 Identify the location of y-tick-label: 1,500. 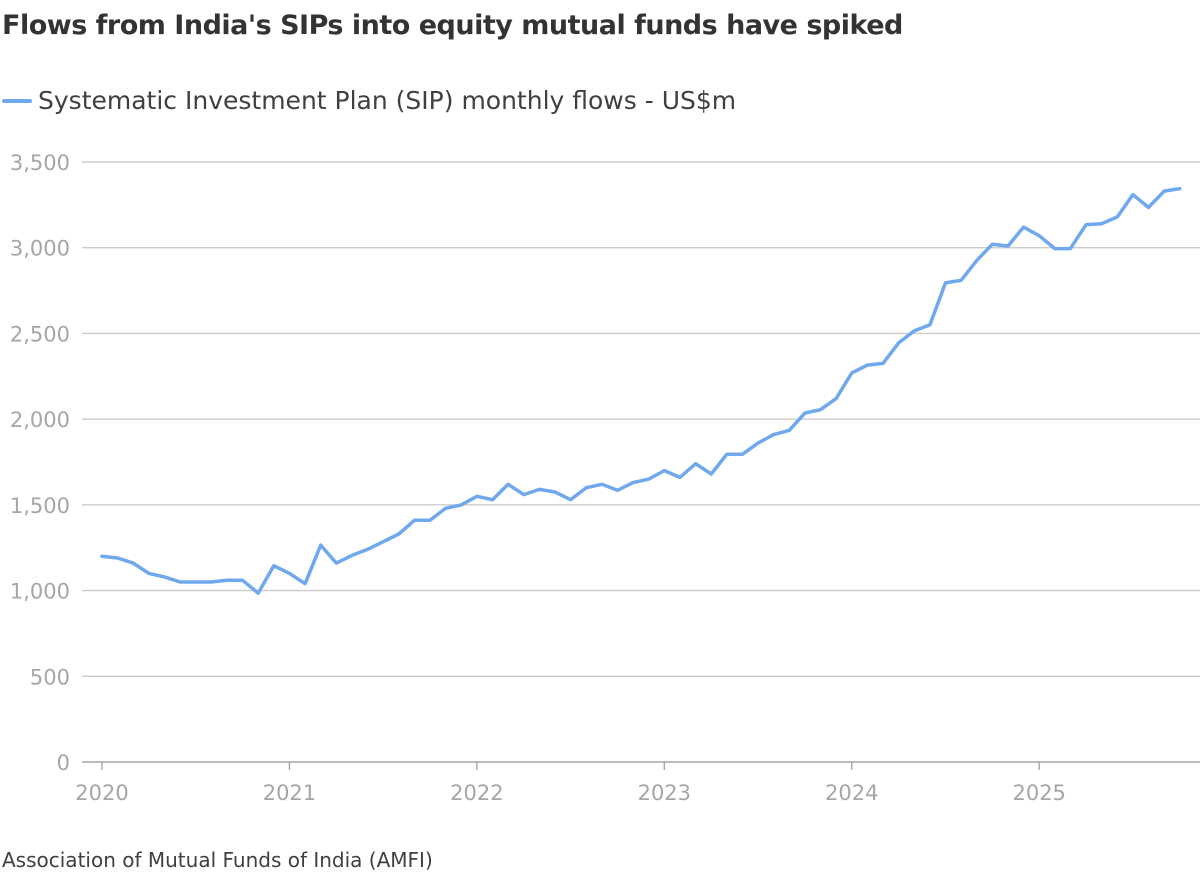
(40, 506).